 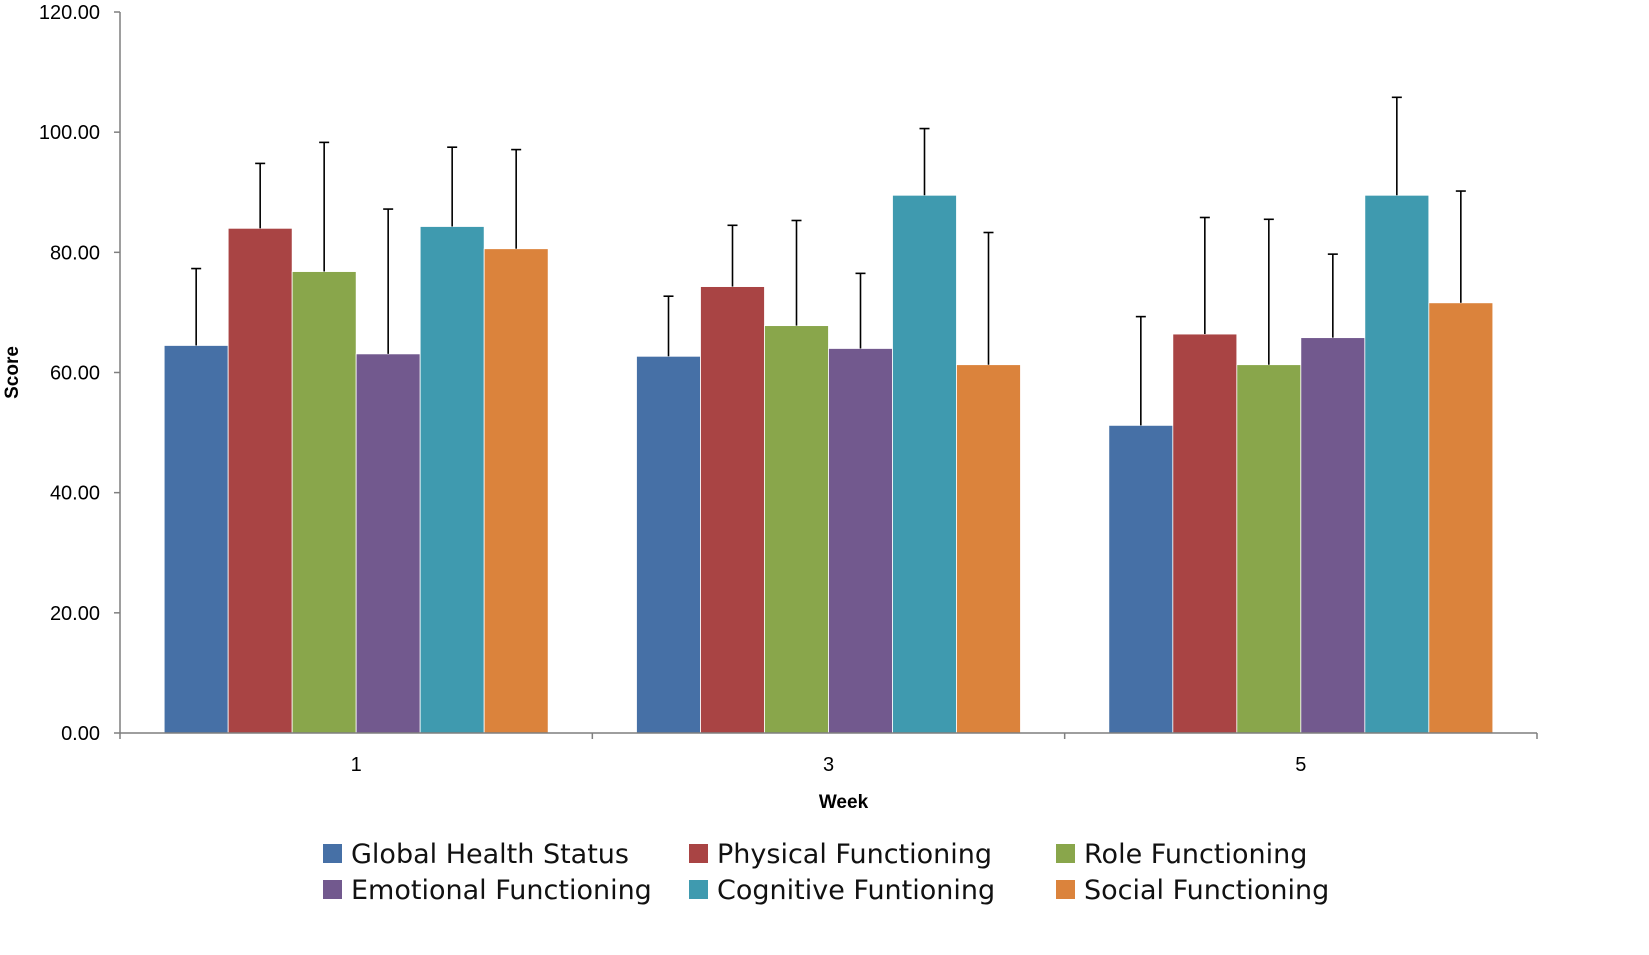 What do you see at coordinates (69, 133) in the screenshot?
I see `y-tick-label: 100.00` at bounding box center [69, 133].